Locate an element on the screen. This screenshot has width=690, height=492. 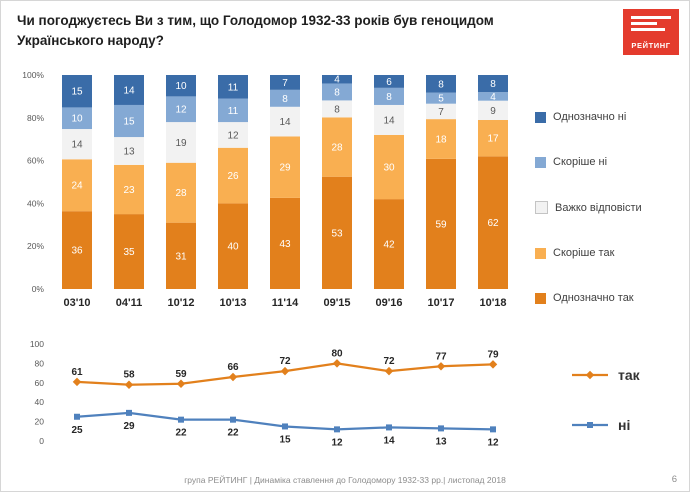
bar-value-label: 23 is located at coordinates (129, 190).